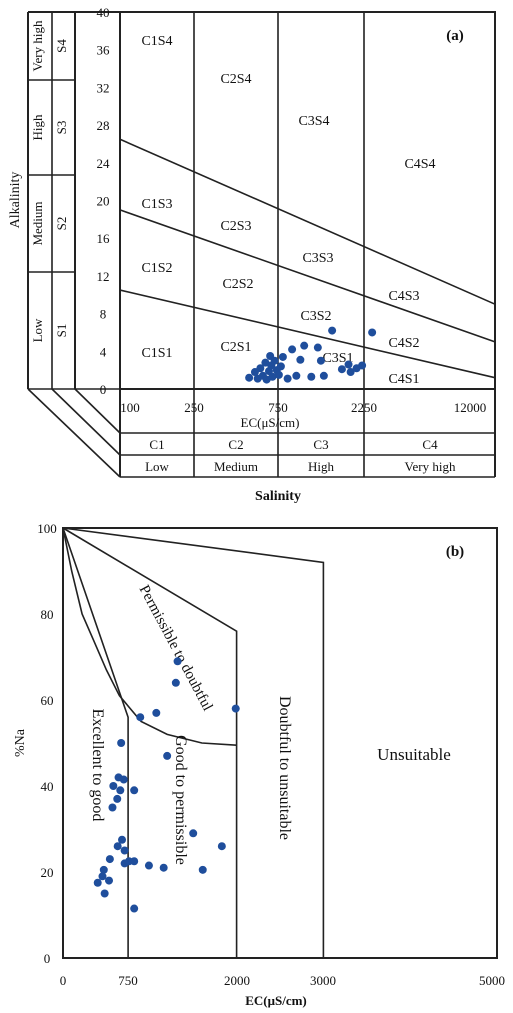 The width and height of the screenshot is (513, 1013). I want to click on boundary-excellent, so click(95, 742).